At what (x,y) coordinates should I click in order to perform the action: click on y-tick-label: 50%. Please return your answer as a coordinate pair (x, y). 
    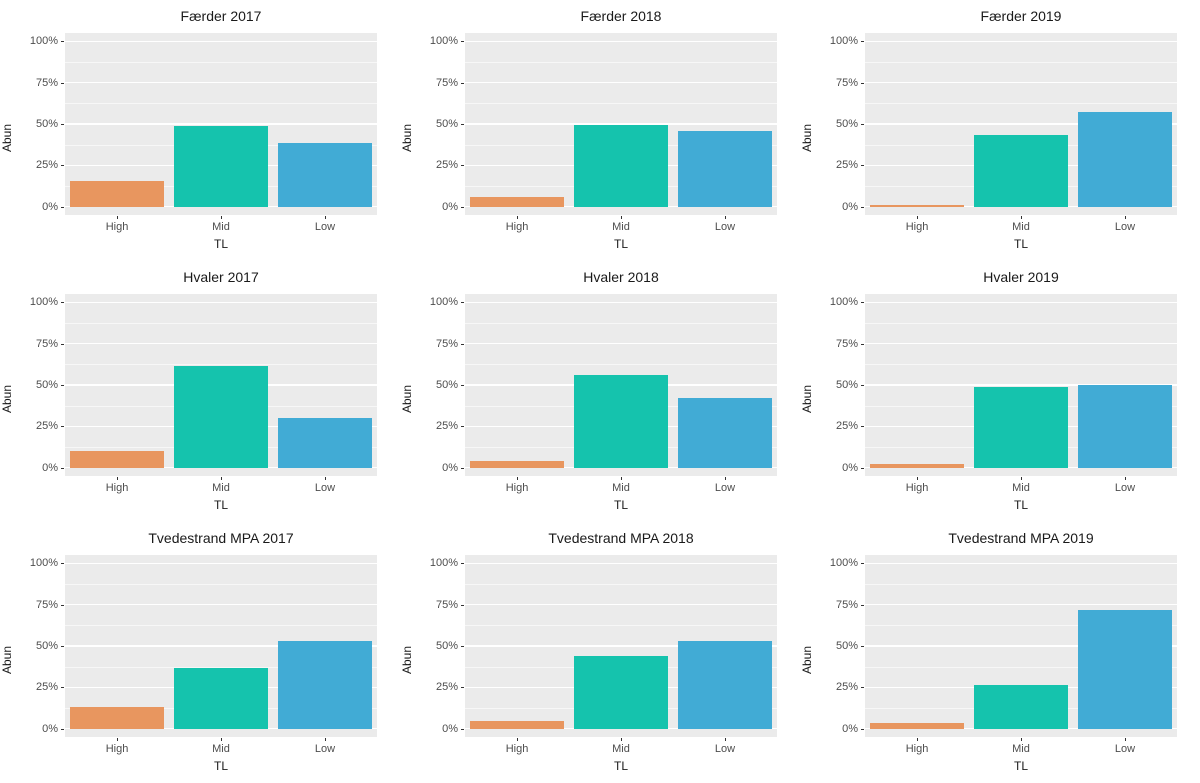
    Looking at the image, I should click on (846, 646).